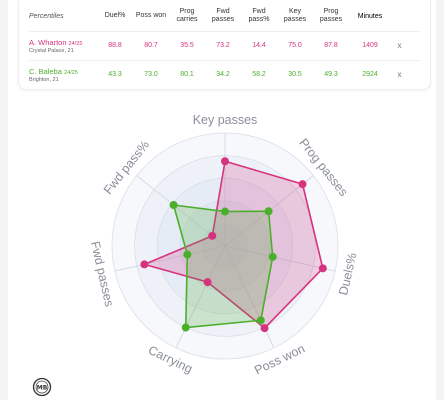 Image resolution: width=444 pixels, height=400 pixels. Describe the element at coordinates (46, 16) in the screenshot. I see `percentiles-header: Percentiles` at that location.